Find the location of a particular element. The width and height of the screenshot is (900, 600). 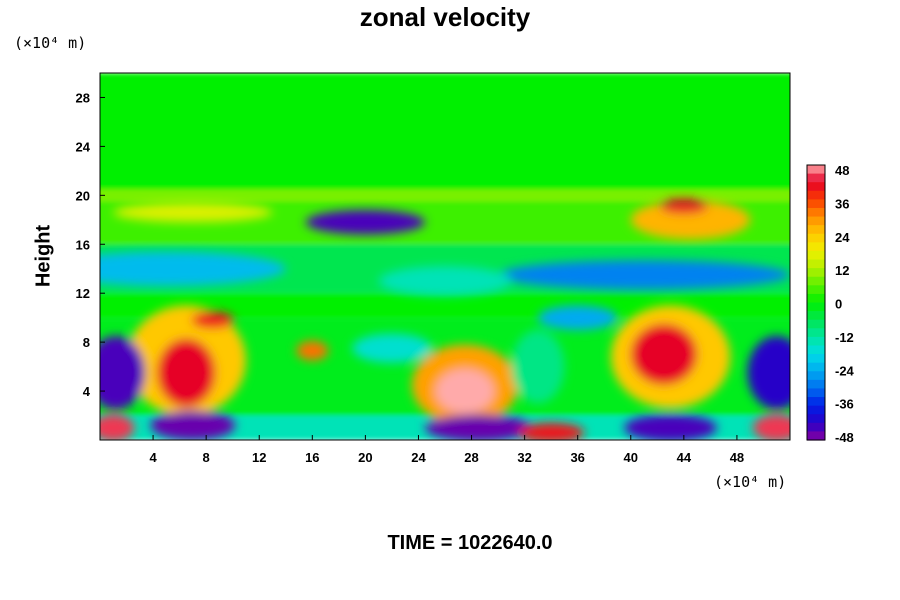

y-tick-label: 12 is located at coordinates (83, 293).